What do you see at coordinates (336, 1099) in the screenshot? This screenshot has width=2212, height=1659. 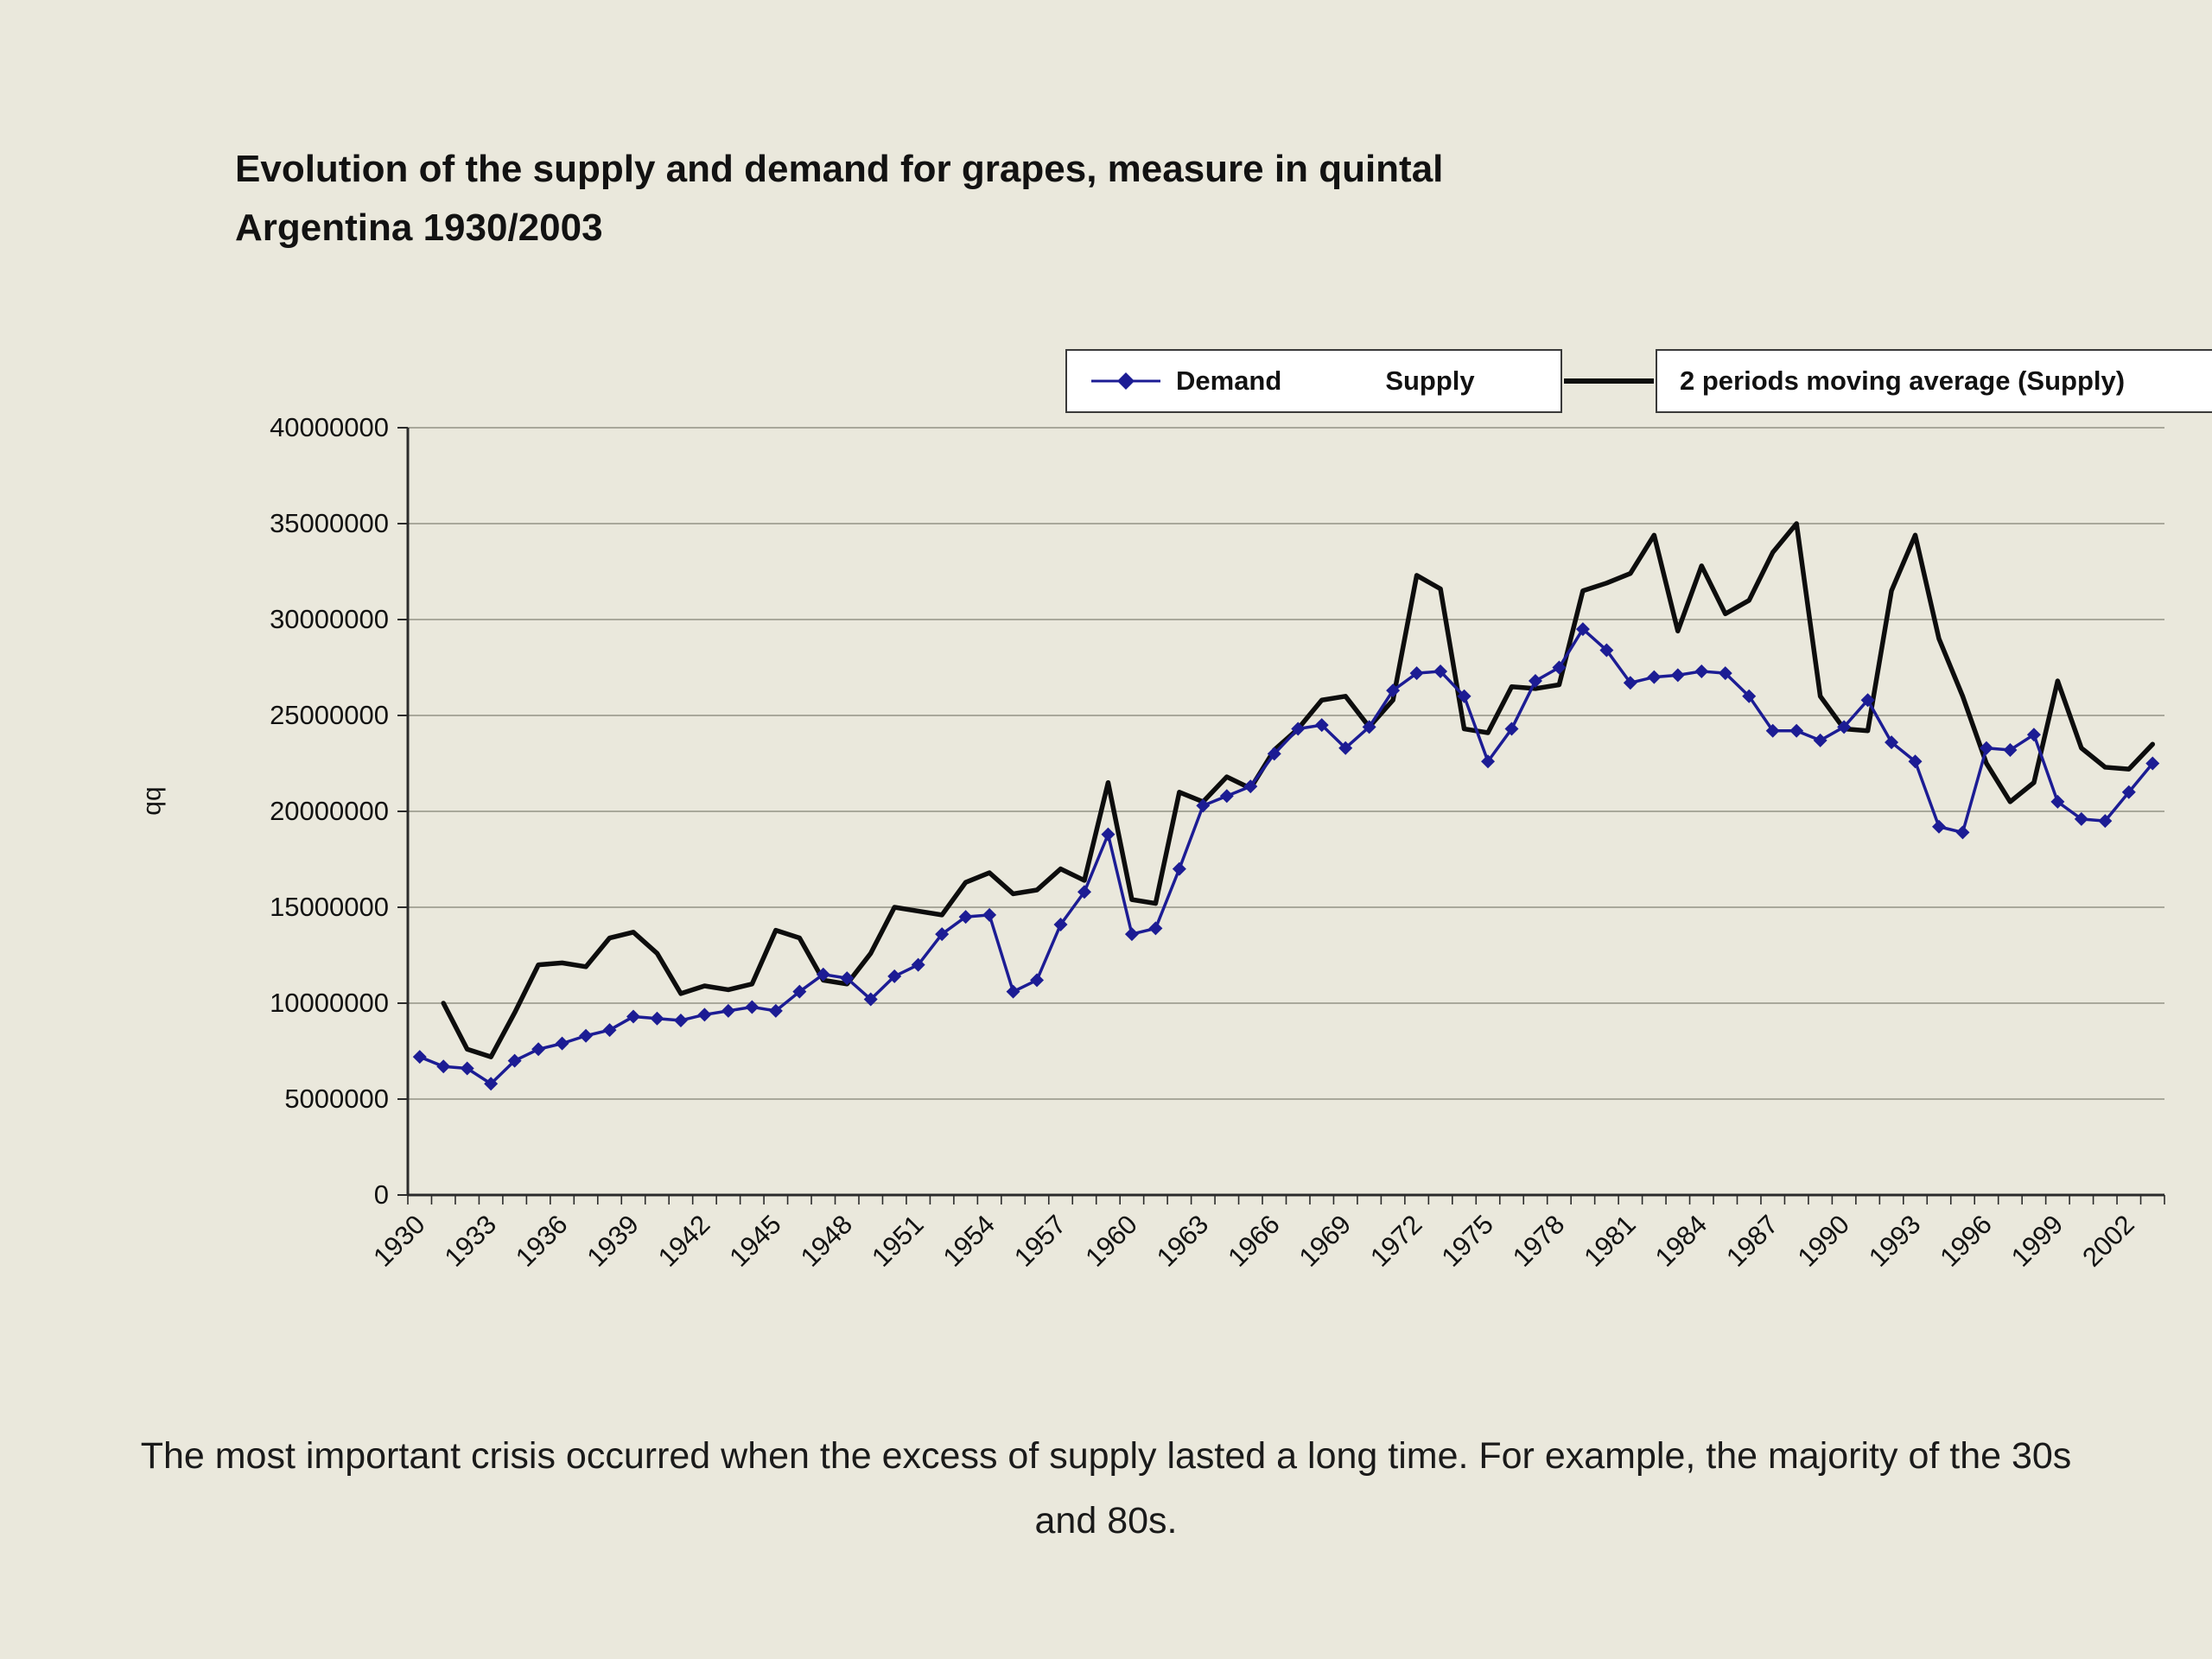 I see `svg-text: 5000000` at bounding box center [336, 1099].